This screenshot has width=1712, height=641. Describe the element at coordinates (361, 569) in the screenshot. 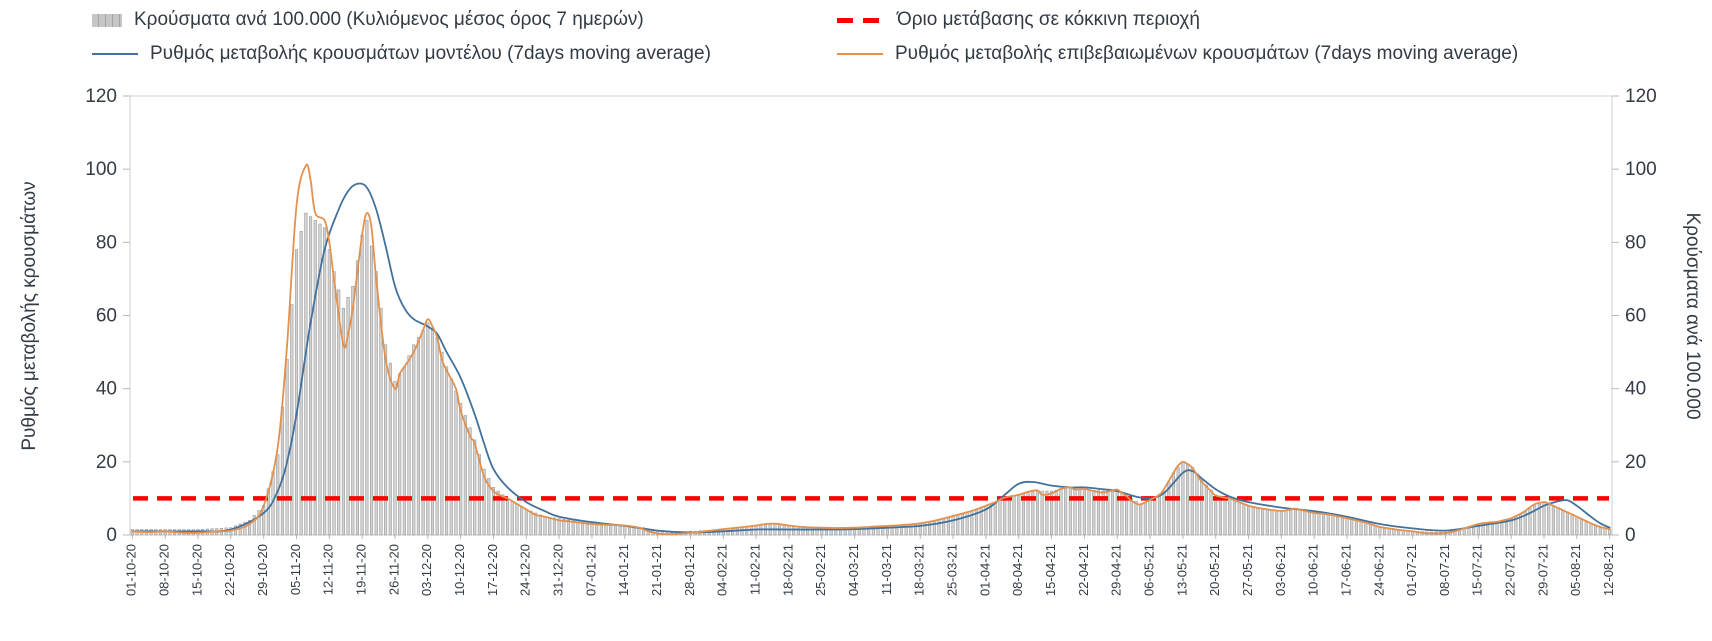

I see `x-tick-label: 19-11-20` at that location.